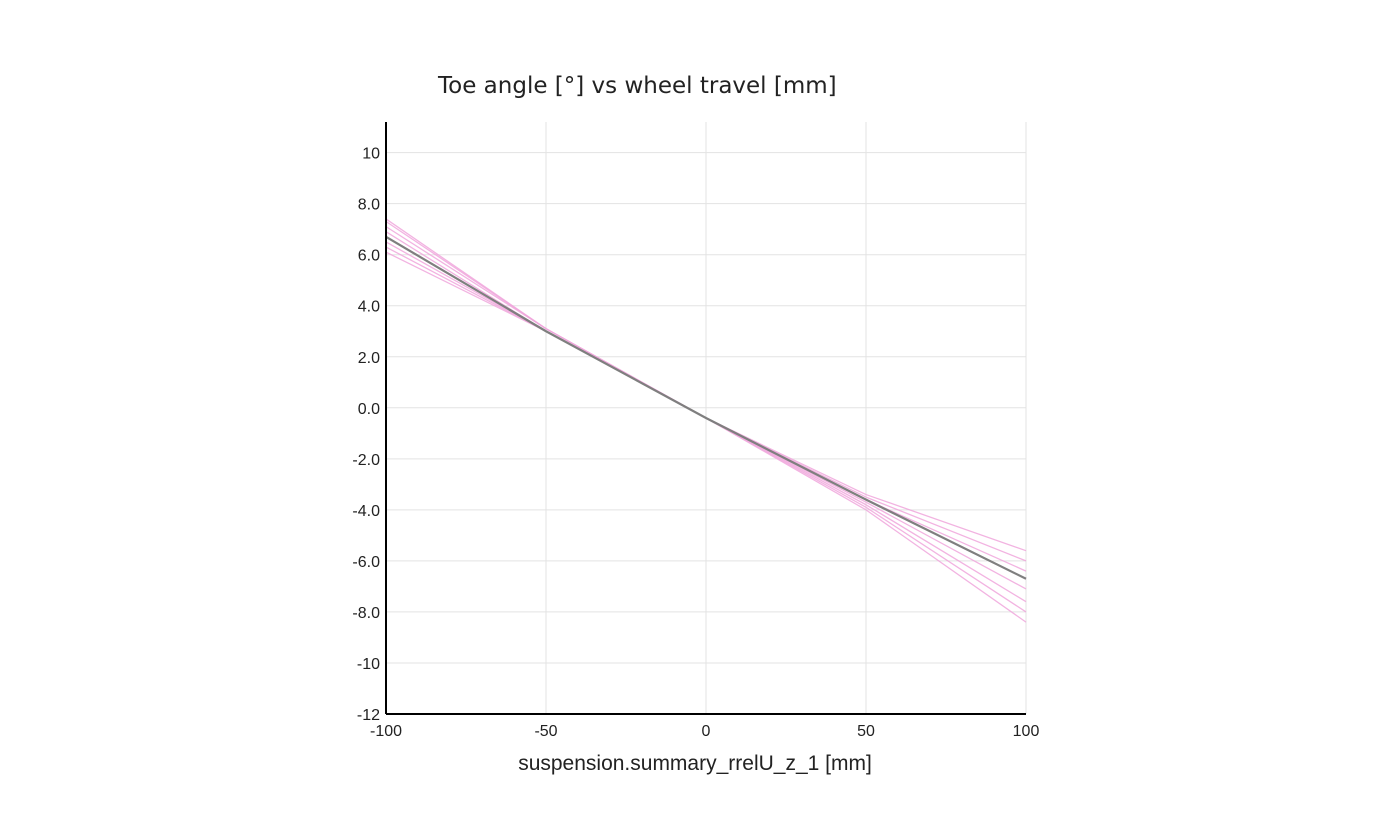 The width and height of the screenshot is (1392, 828). Describe the element at coordinates (386, 731) in the screenshot. I see `x-tick-label: -100` at that location.